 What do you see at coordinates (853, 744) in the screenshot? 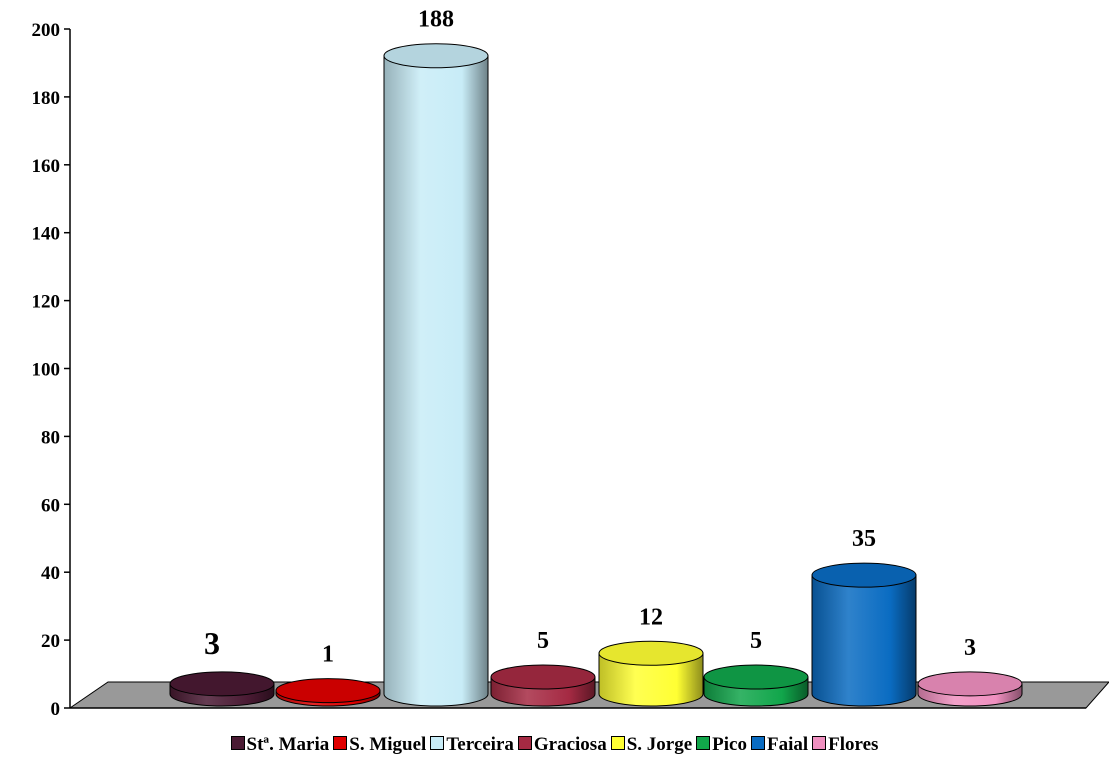
I see `legend-label: Flores` at bounding box center [853, 744].